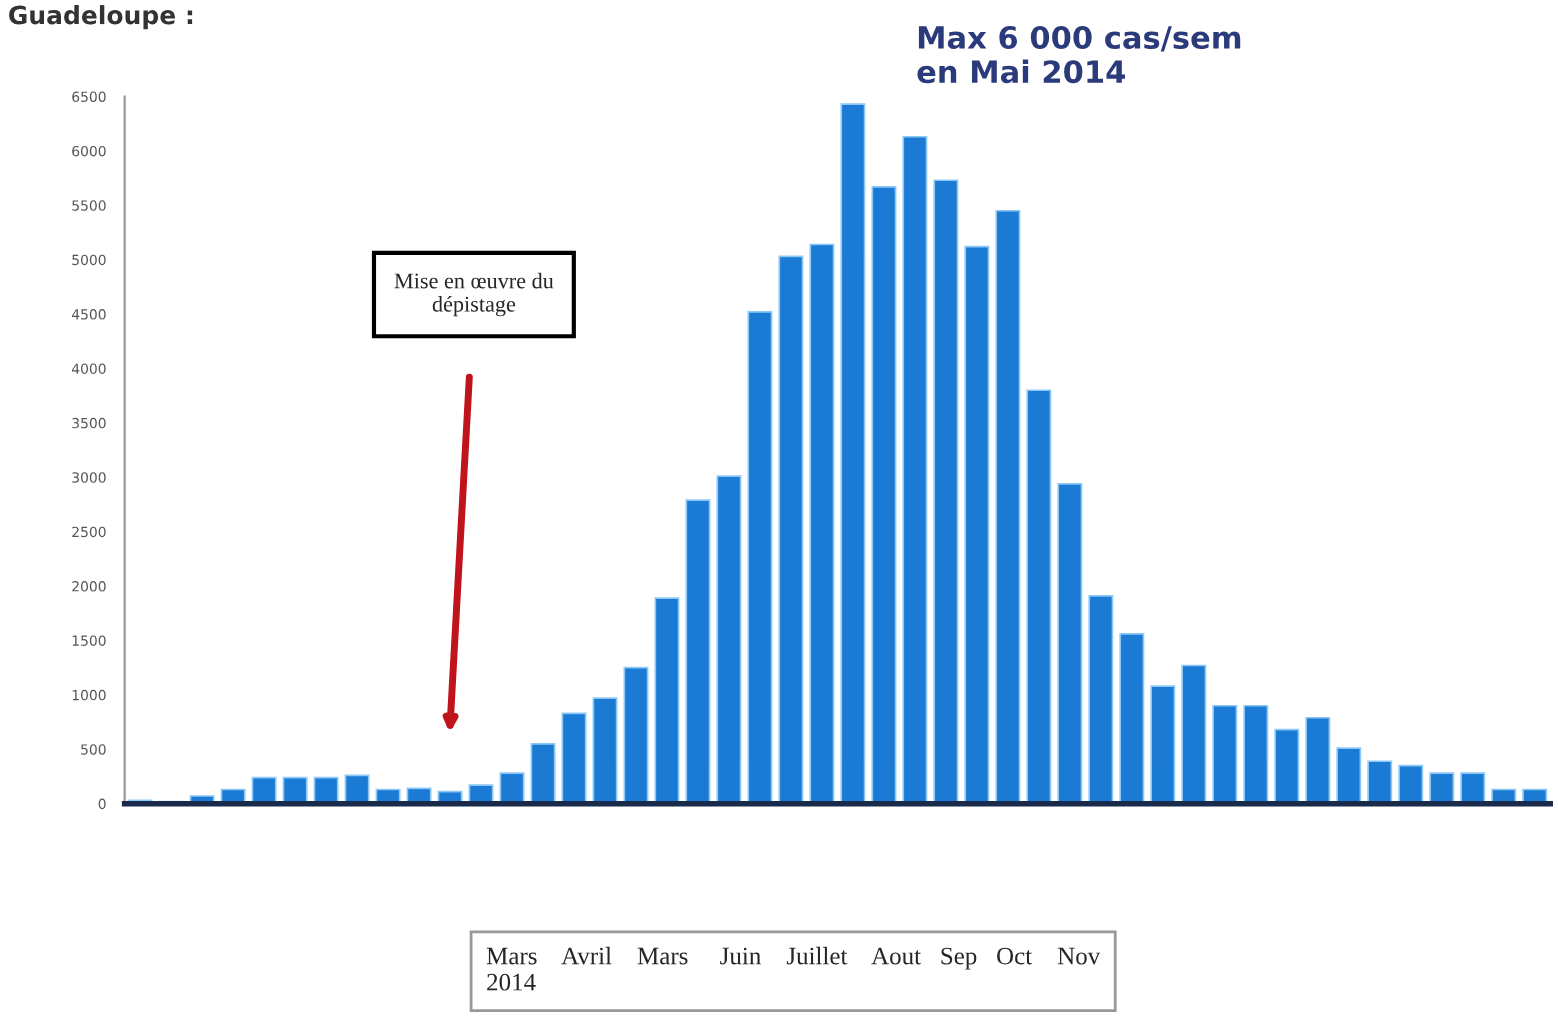 The width and height of the screenshot is (1558, 1016). I want to click on annotation: Mise en œuvre du dépistage, so click(474, 294).